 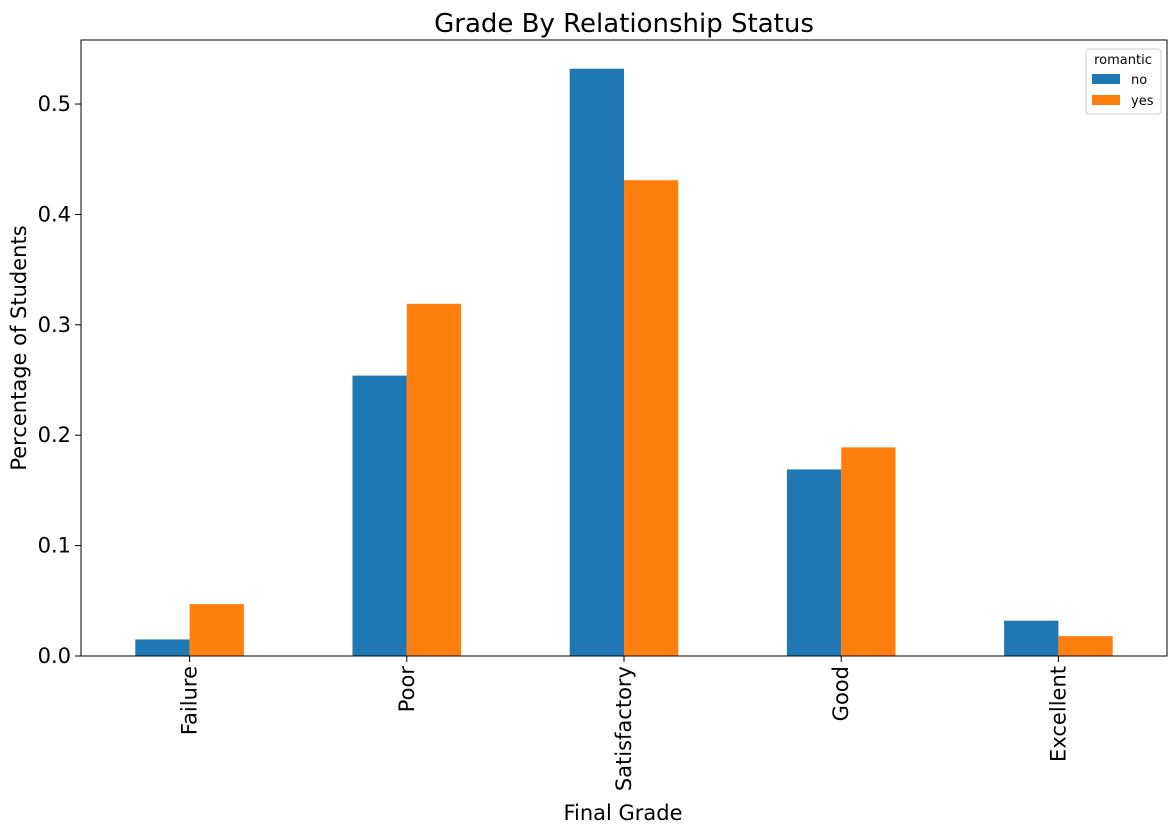 What do you see at coordinates (379, 515) in the screenshot?
I see `bar-no-poor` at bounding box center [379, 515].